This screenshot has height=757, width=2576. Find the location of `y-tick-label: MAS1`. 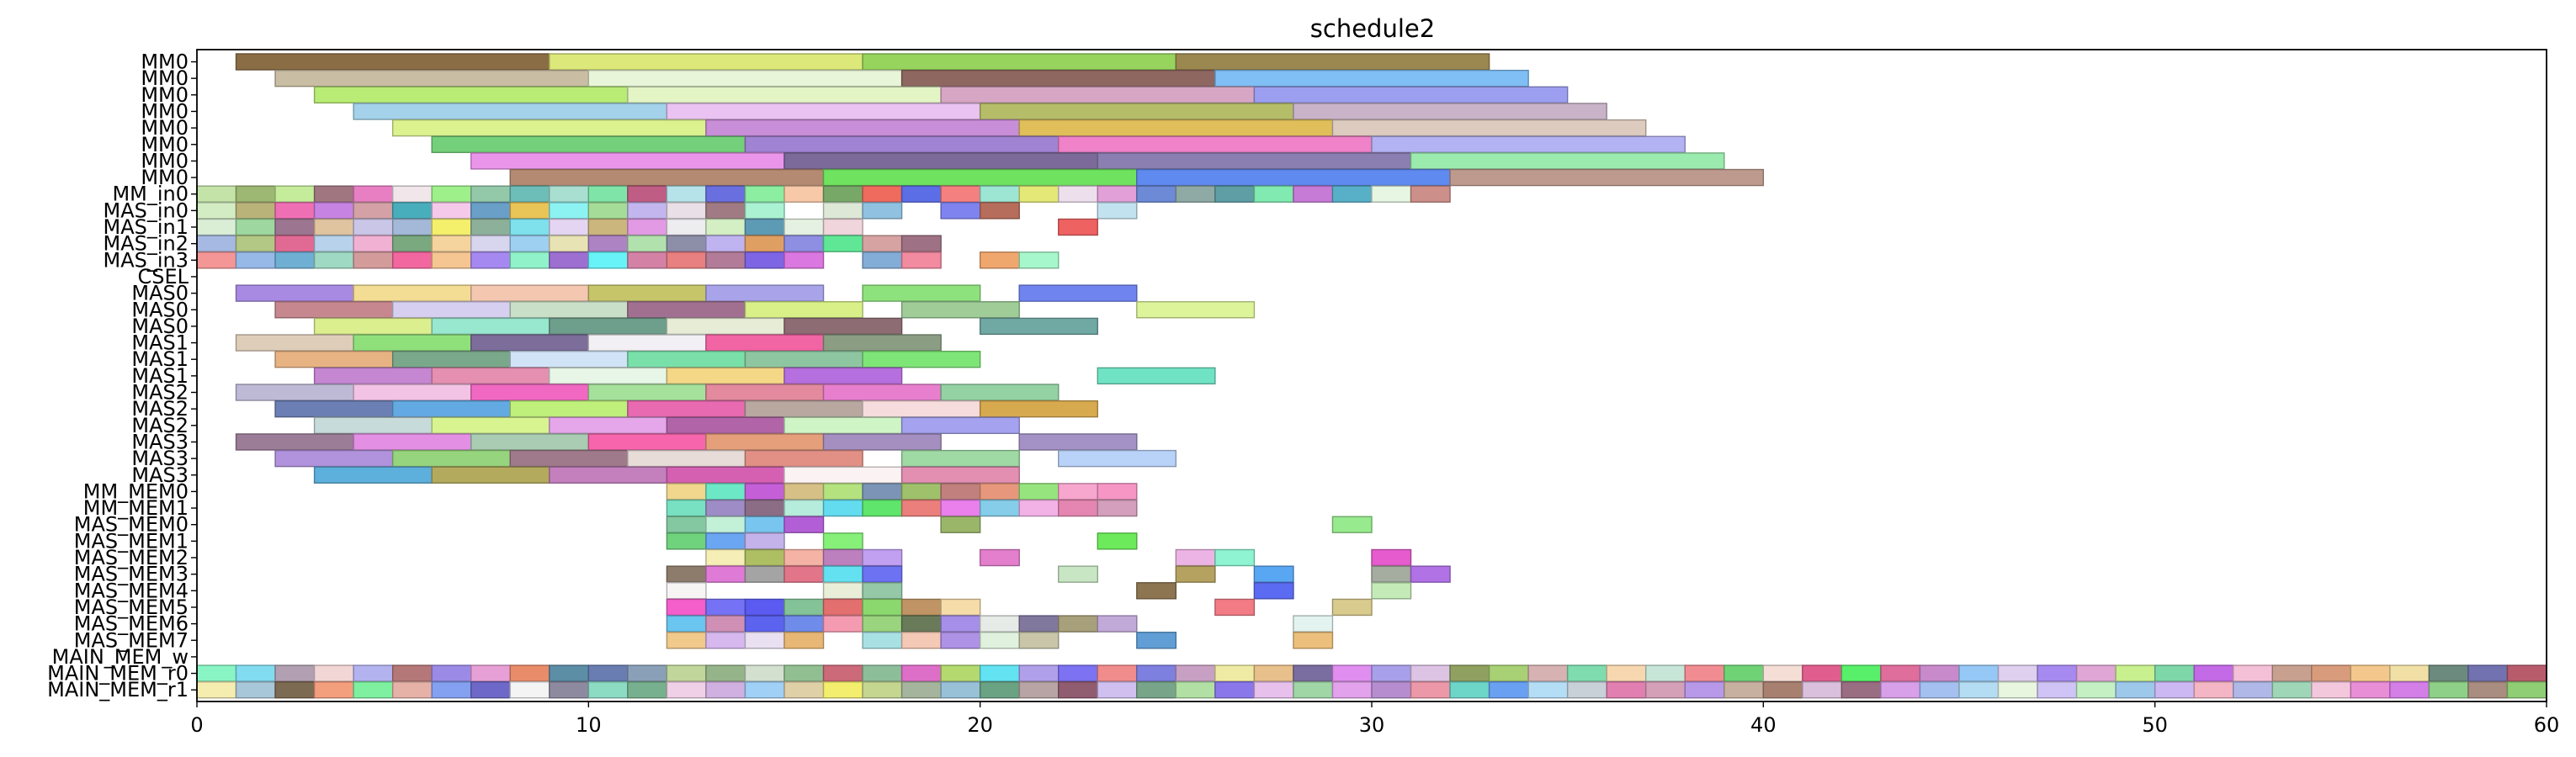

y-tick-label: MAS1 is located at coordinates (160, 376).